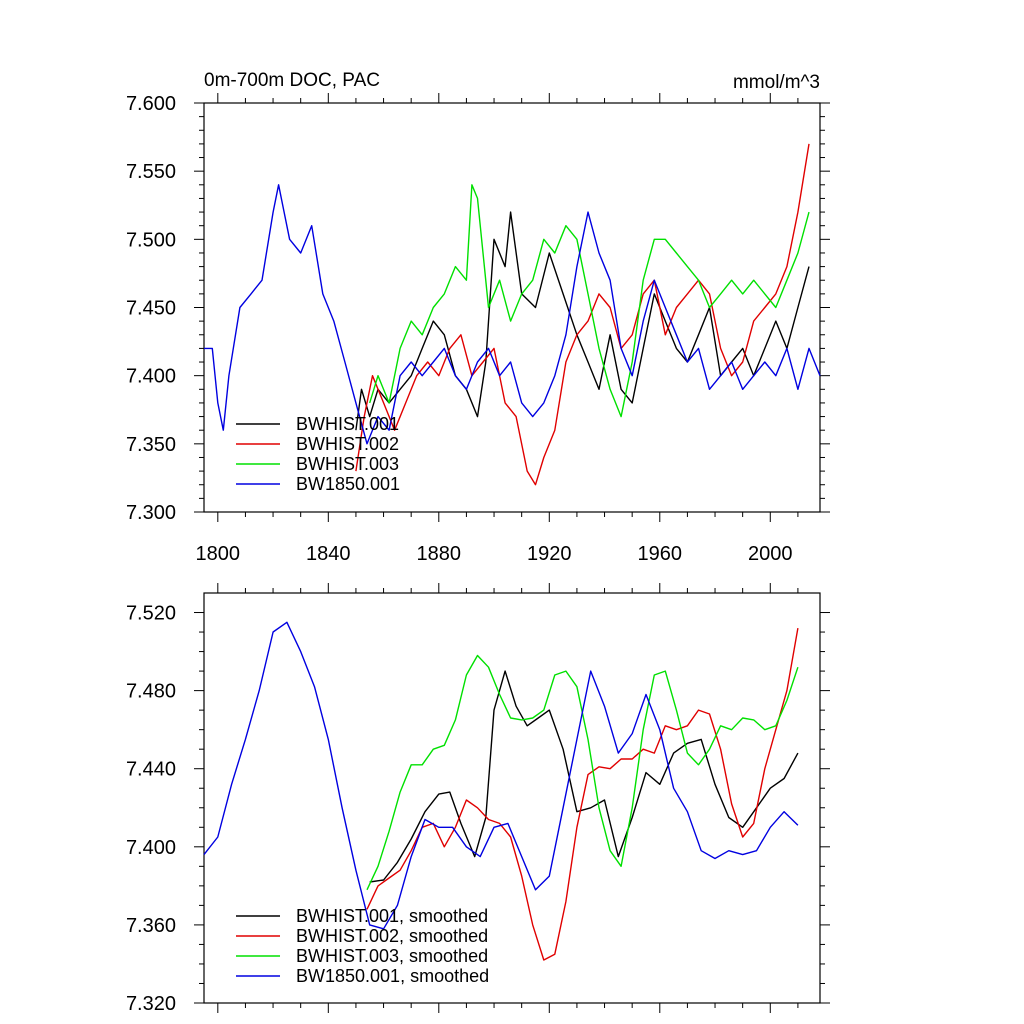 This screenshot has width=1024, height=1024. What do you see at coordinates (770, 554) in the screenshot?
I see `x-tick-label: 2000` at bounding box center [770, 554].